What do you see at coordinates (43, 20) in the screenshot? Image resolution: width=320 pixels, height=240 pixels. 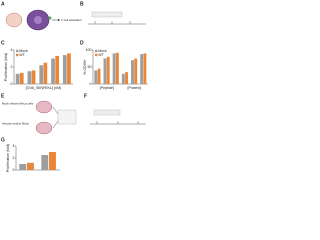 I see `diagram-a: T cell activation` at bounding box center [43, 20].